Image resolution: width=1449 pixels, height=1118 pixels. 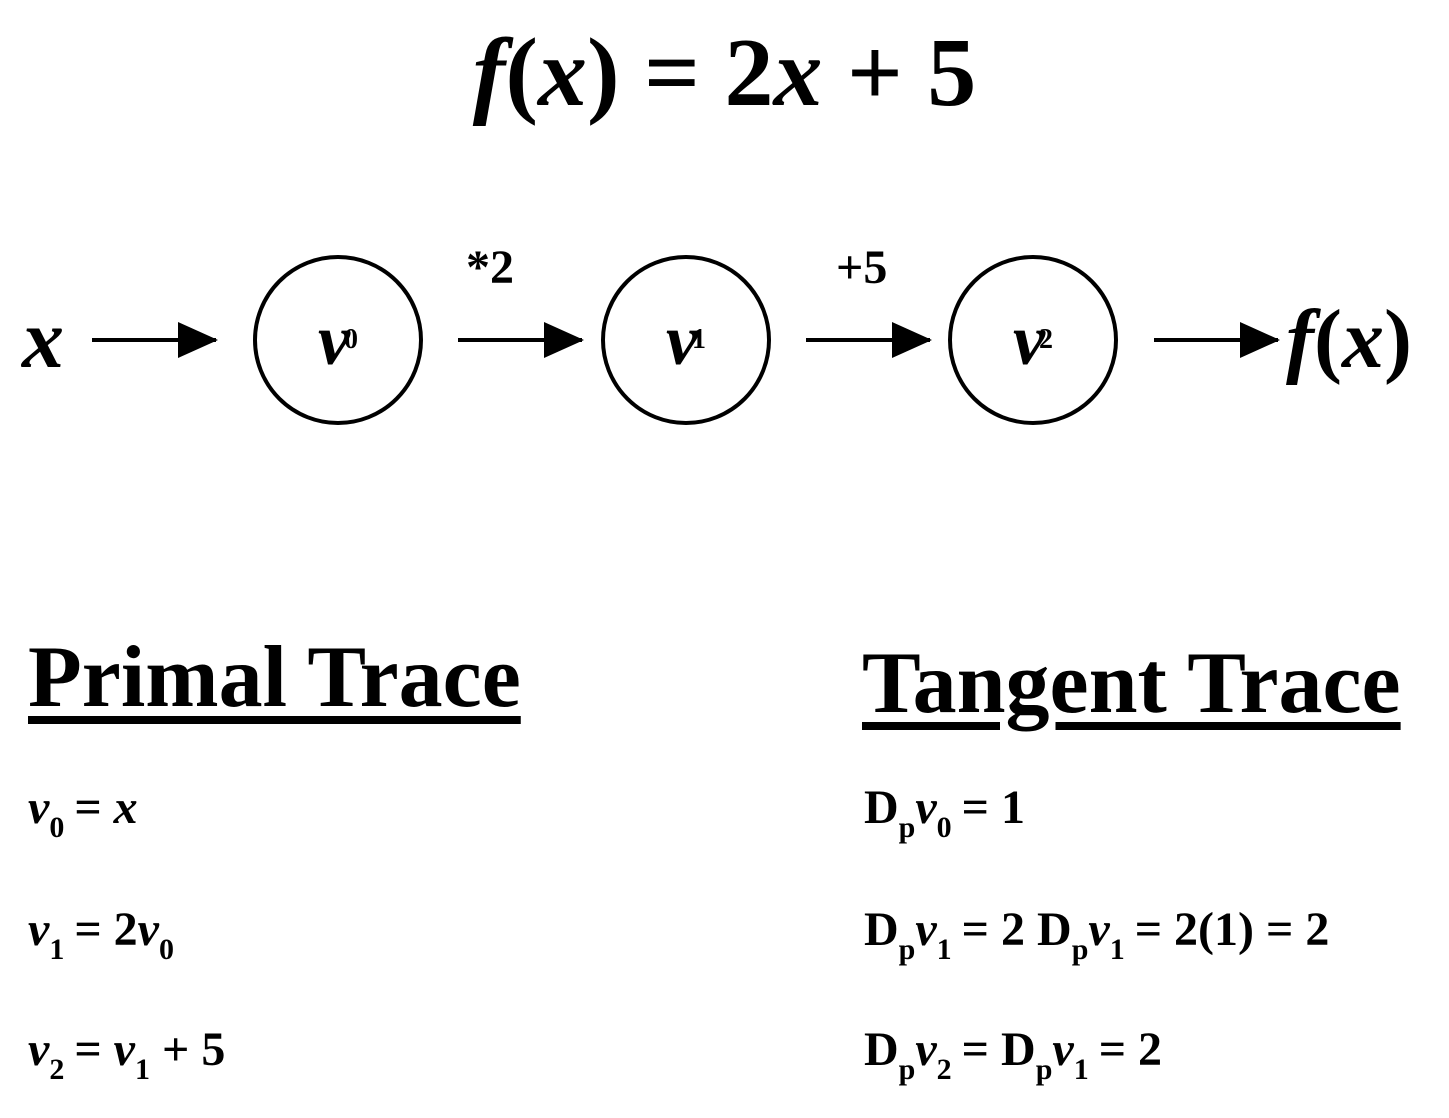 I want to click on output-fx-label: f(x), so click(x=1349, y=340).